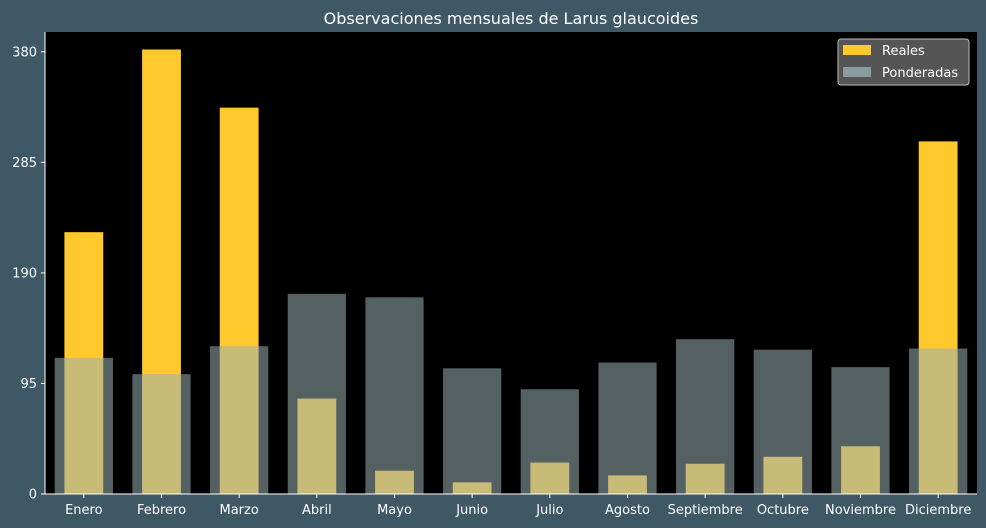 The width and height of the screenshot is (986, 528). I want to click on x-tick-label-septiembre: Septiembre, so click(705, 510).